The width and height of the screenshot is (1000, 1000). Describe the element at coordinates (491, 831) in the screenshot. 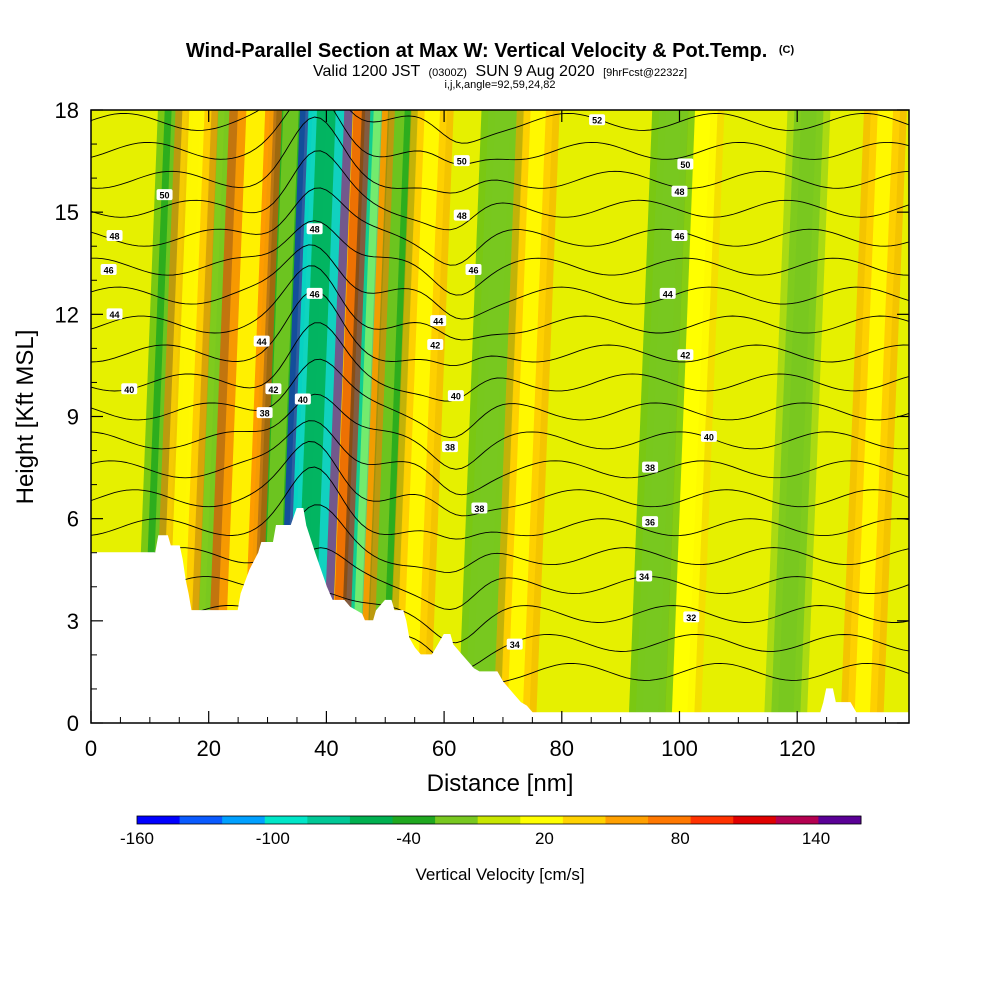

I see `colorbar: -160 -100 -40 20 80 140` at that location.